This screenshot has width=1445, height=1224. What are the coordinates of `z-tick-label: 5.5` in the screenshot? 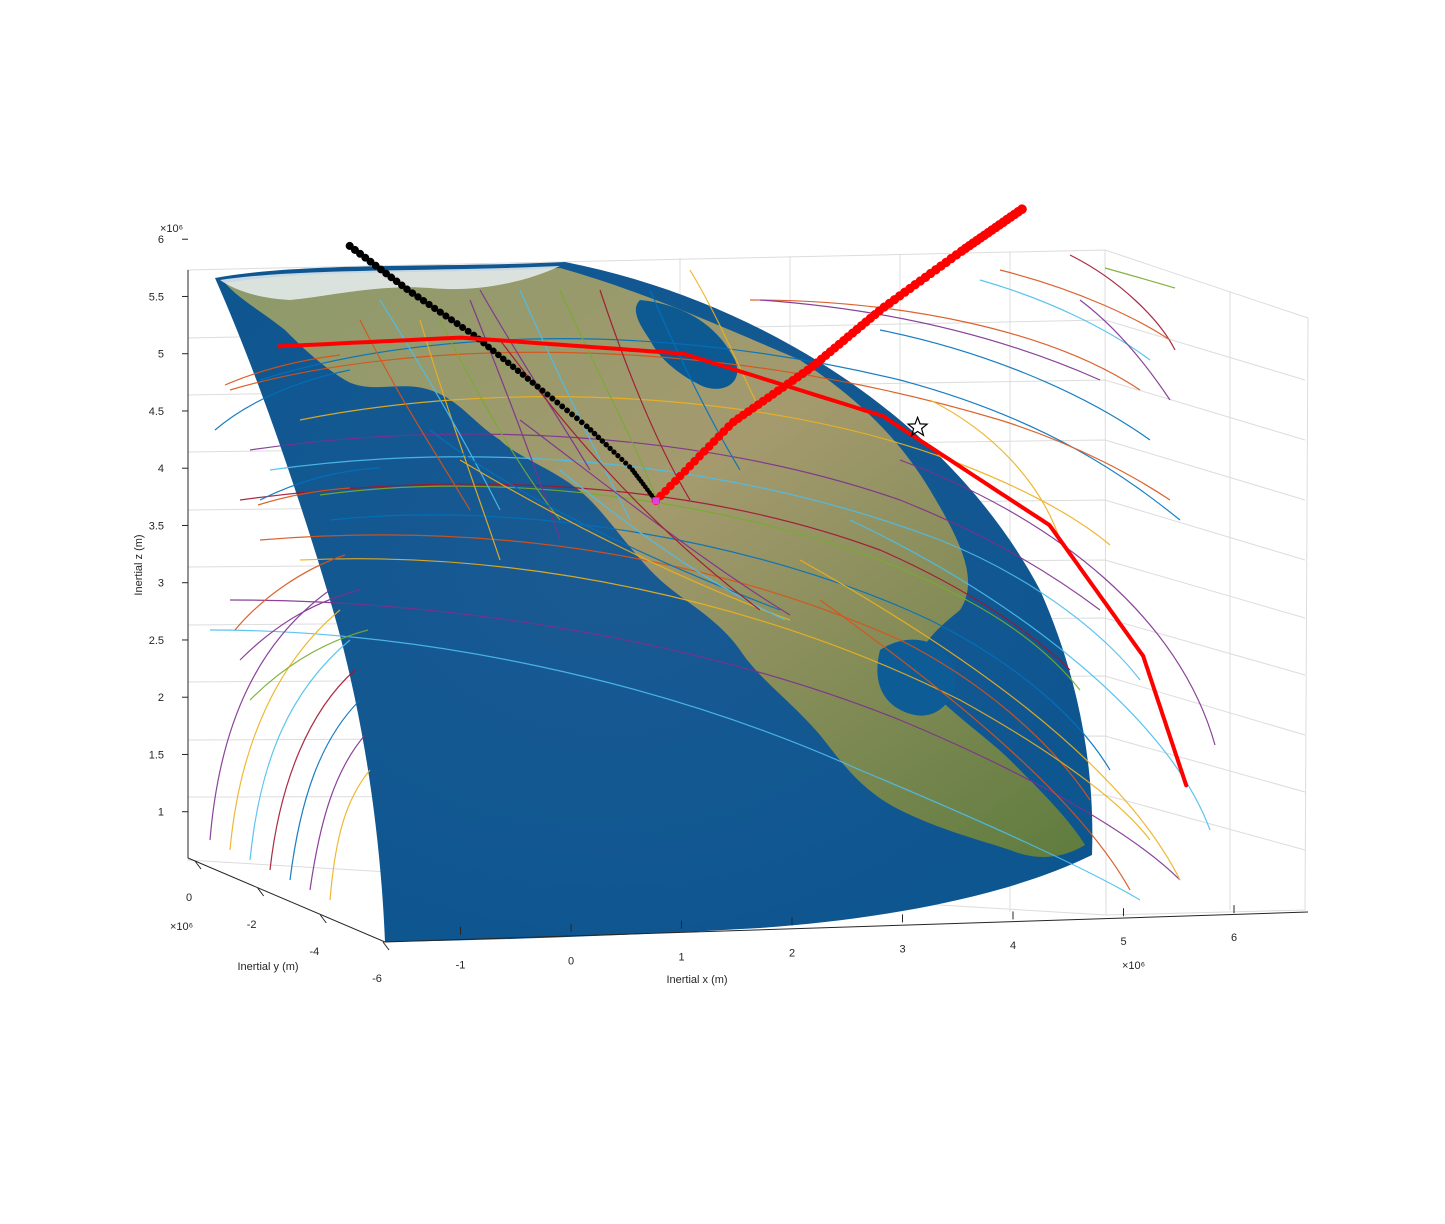 It's located at (156, 297).